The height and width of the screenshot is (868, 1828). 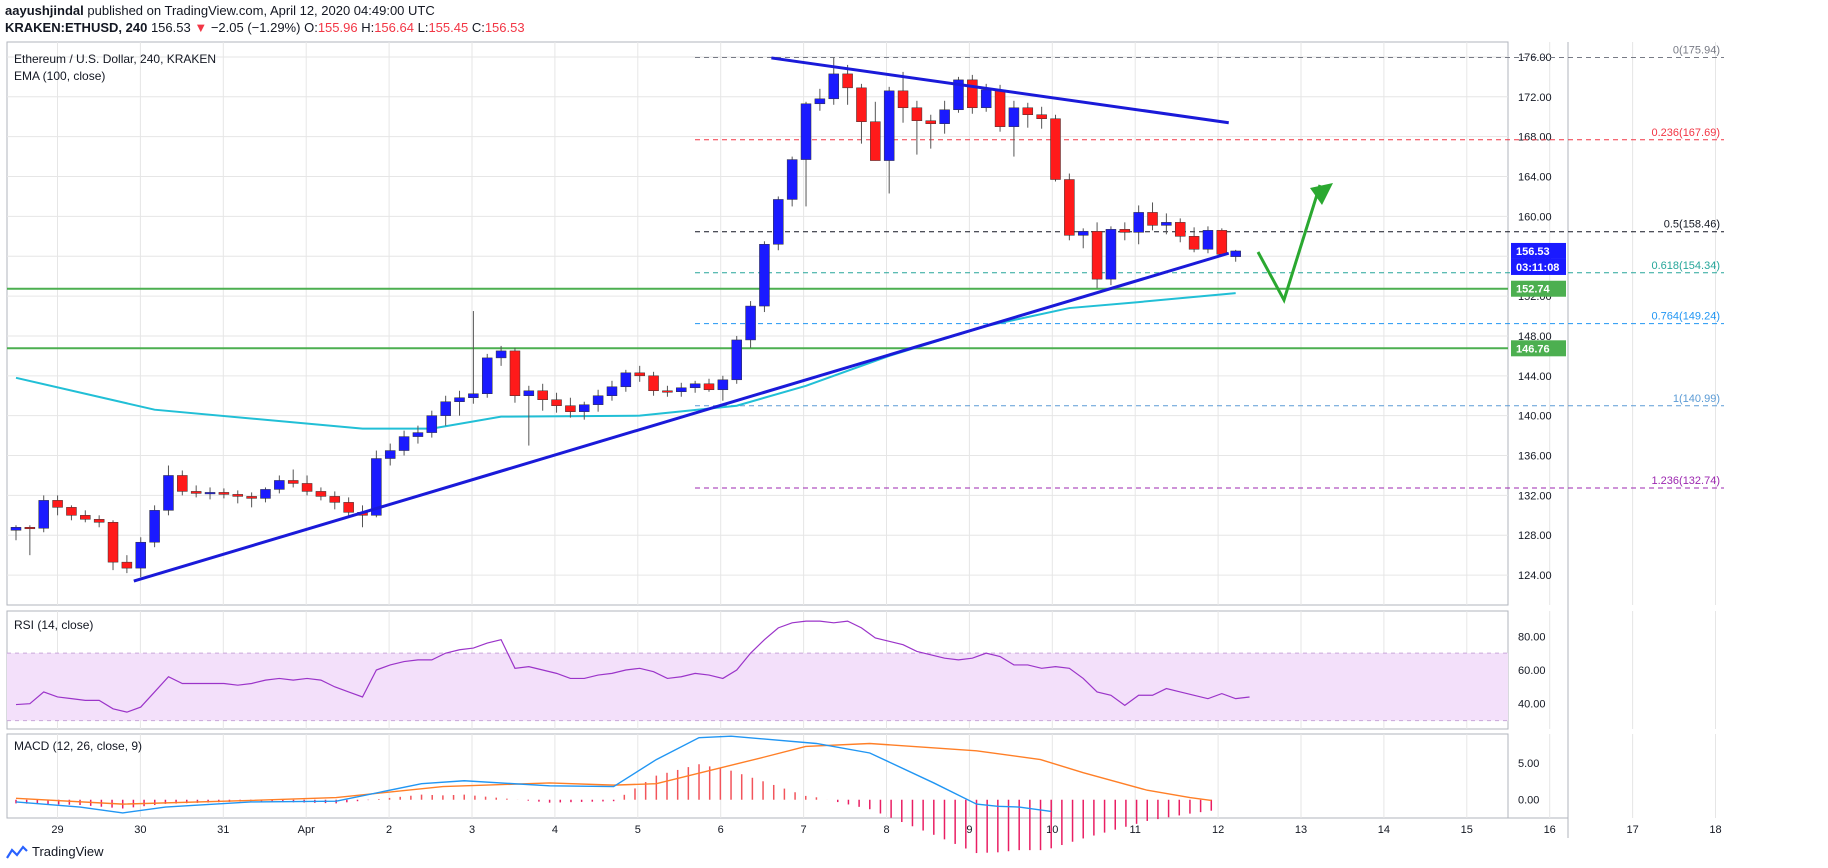 What do you see at coordinates (886, 830) in the screenshot?
I see `x-tick-label: 8` at bounding box center [886, 830].